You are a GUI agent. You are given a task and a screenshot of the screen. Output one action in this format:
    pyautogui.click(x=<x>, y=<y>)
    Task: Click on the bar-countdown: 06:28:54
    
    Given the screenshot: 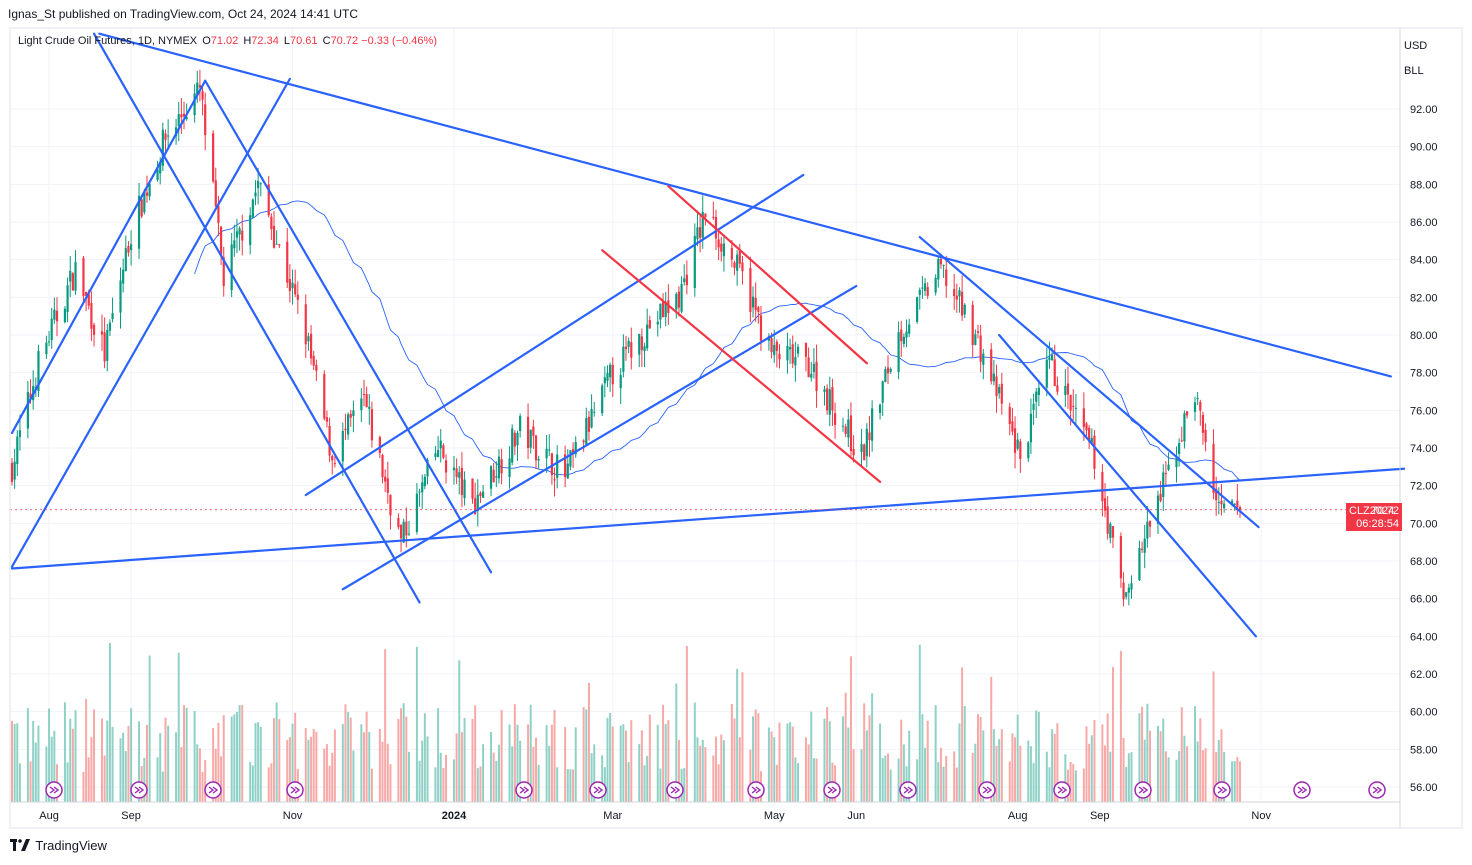 What is the action you would take?
    pyautogui.click(x=1377, y=524)
    